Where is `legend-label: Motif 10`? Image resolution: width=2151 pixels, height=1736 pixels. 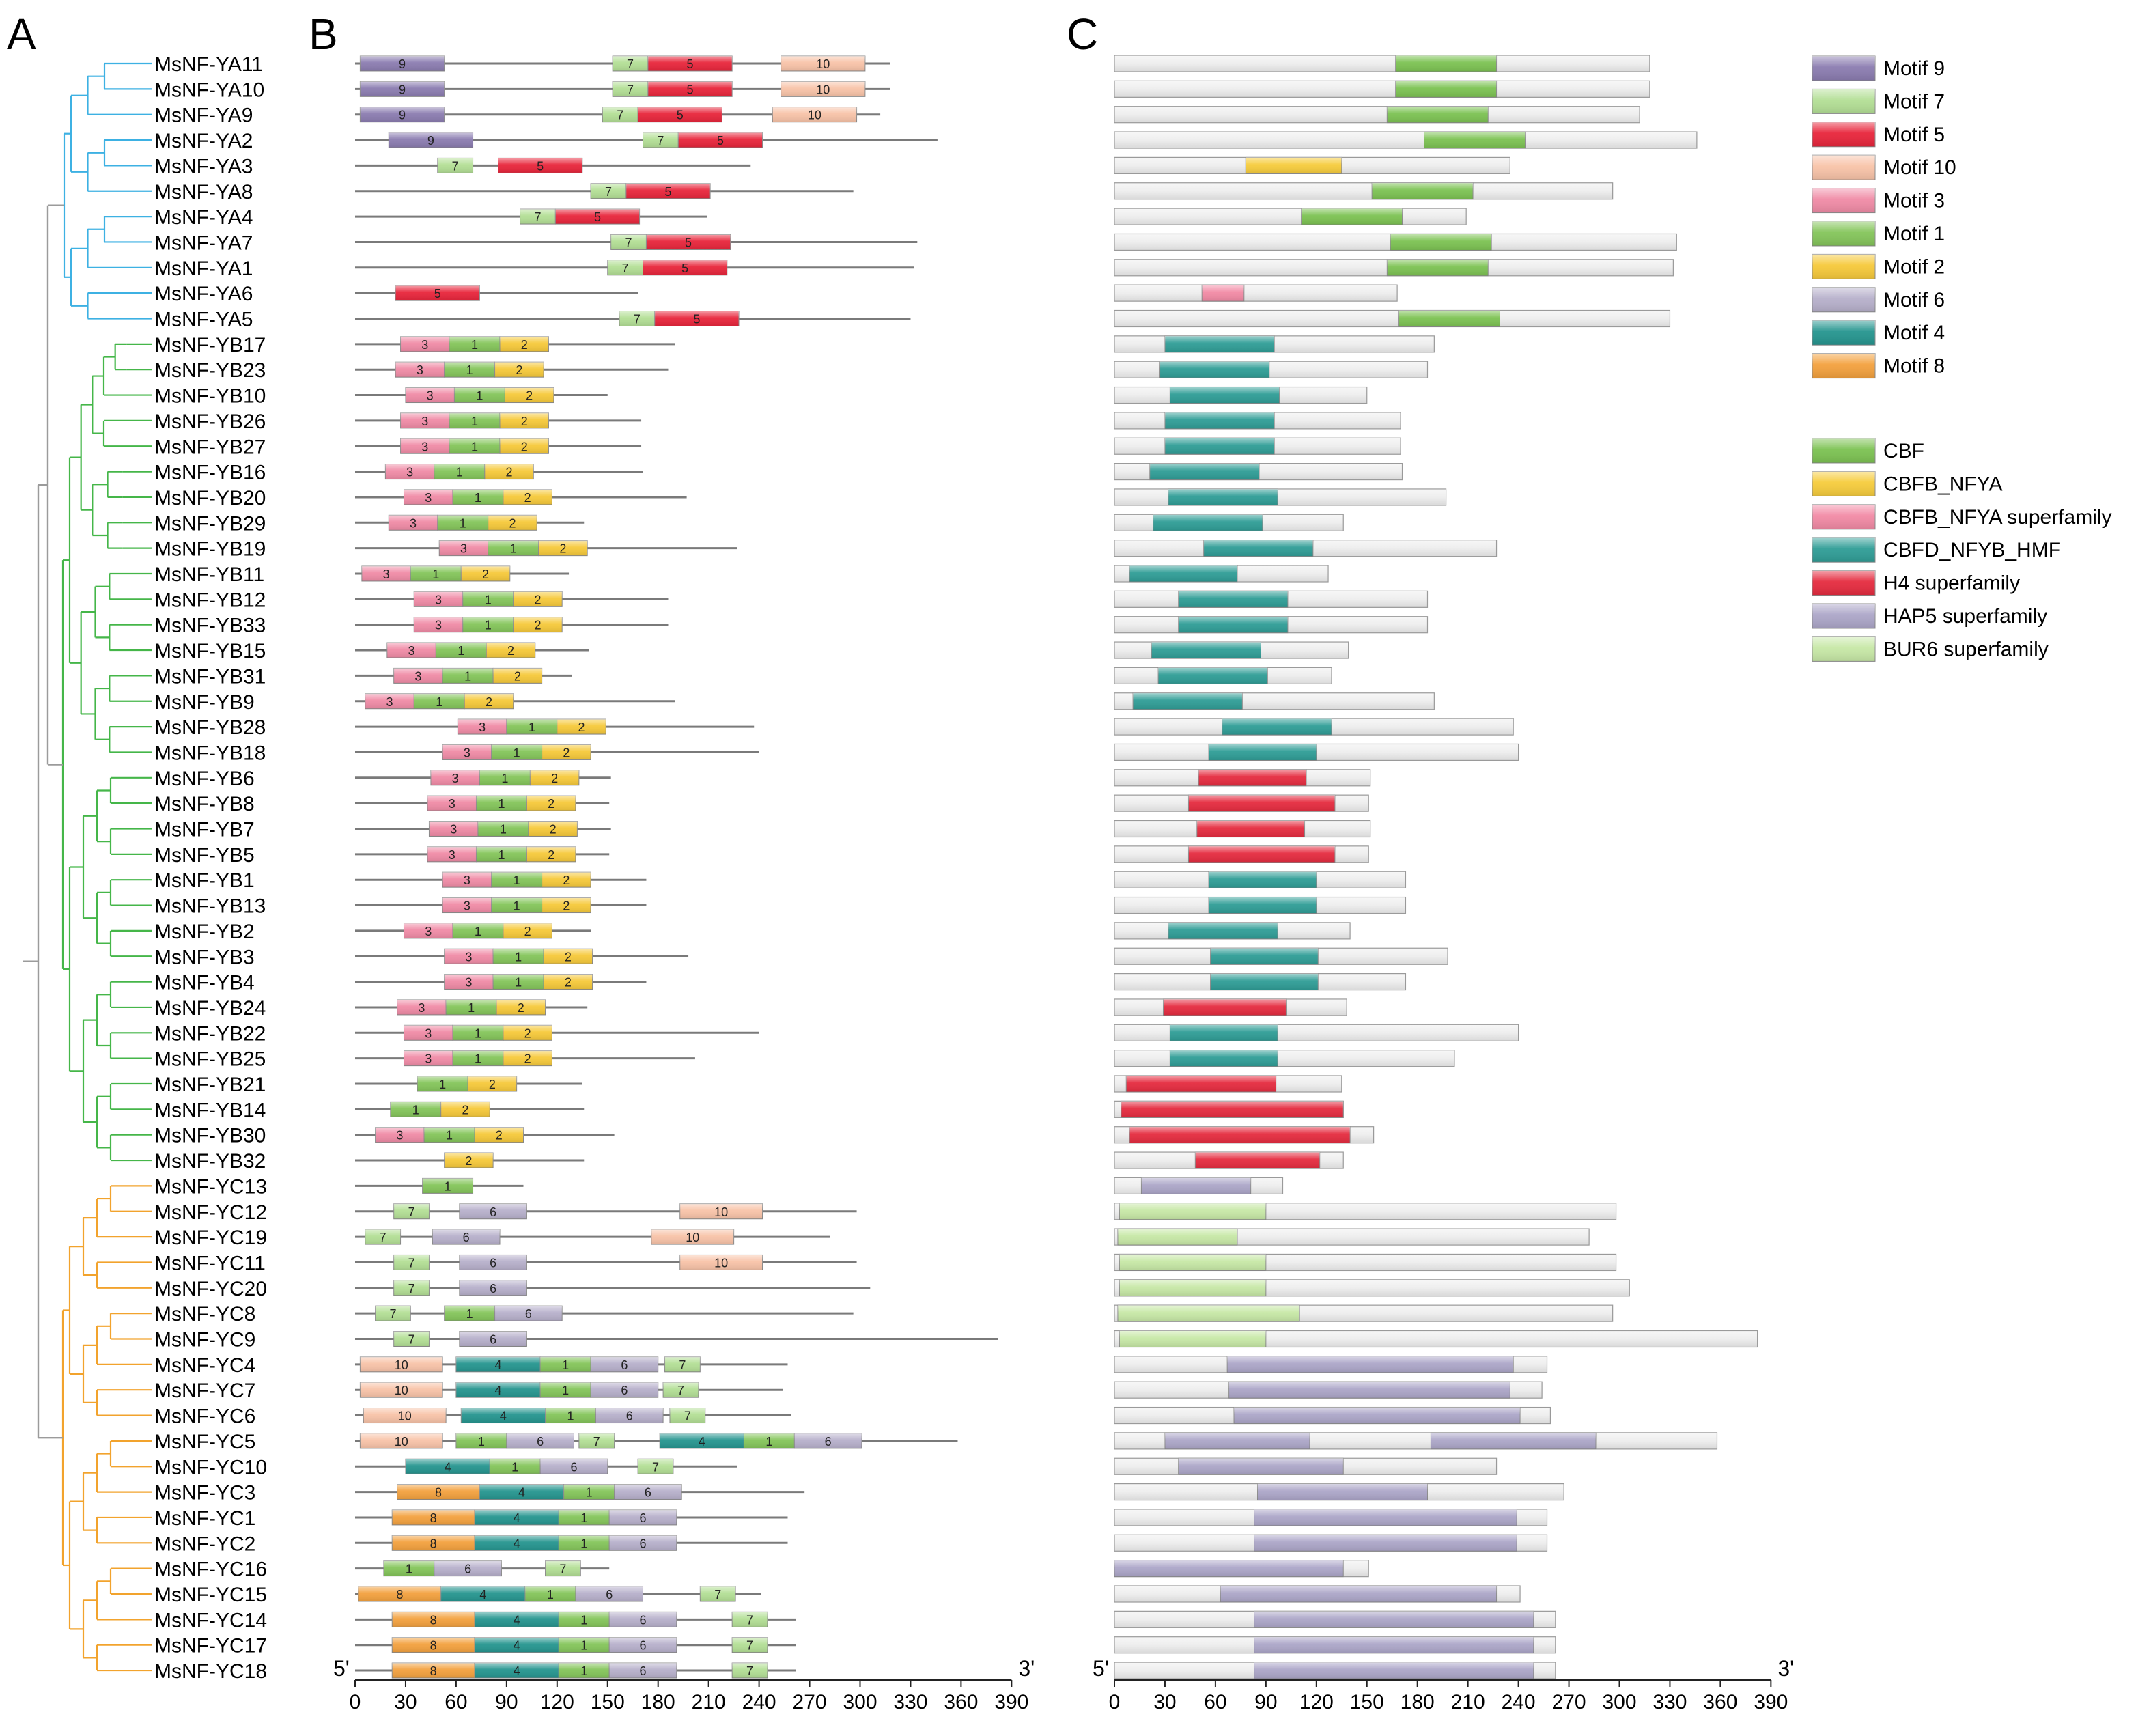 legend-label: Motif 10 is located at coordinates (1919, 167).